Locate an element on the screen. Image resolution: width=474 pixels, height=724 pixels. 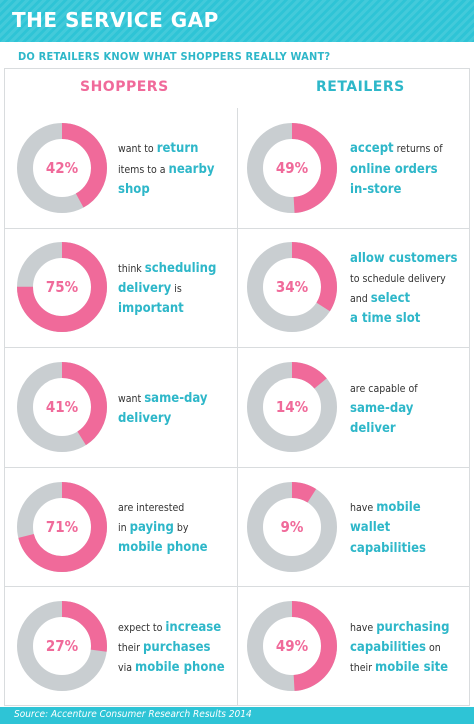
highlight-text: important is located at coordinates (151, 309).